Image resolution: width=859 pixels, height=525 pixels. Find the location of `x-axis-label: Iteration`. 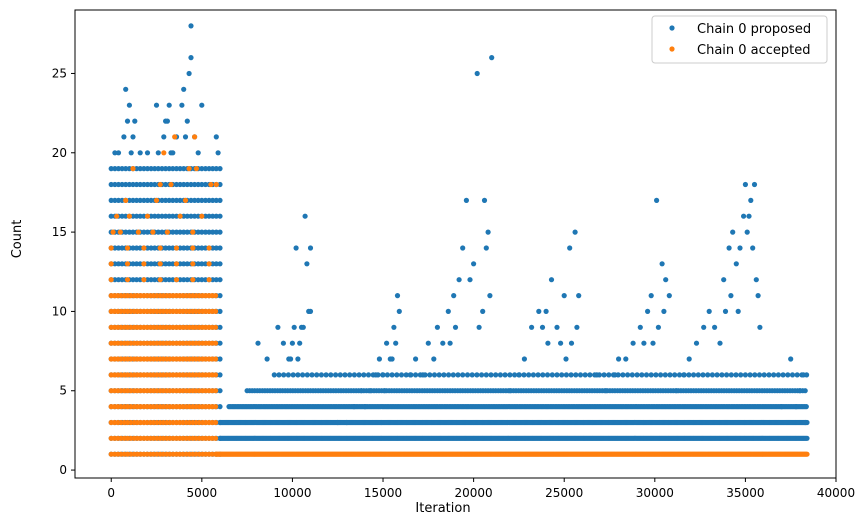

x-axis-label: Iteration is located at coordinates (442, 508).